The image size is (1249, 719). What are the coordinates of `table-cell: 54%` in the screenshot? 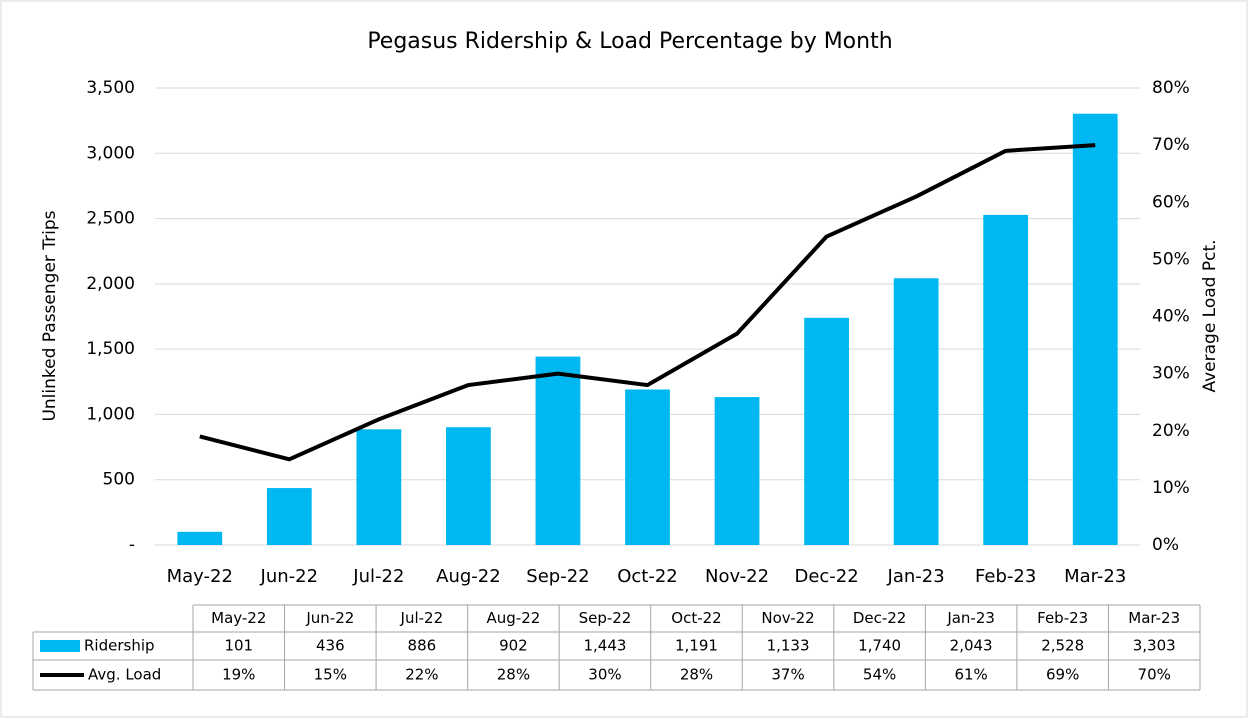 It's located at (879, 675).